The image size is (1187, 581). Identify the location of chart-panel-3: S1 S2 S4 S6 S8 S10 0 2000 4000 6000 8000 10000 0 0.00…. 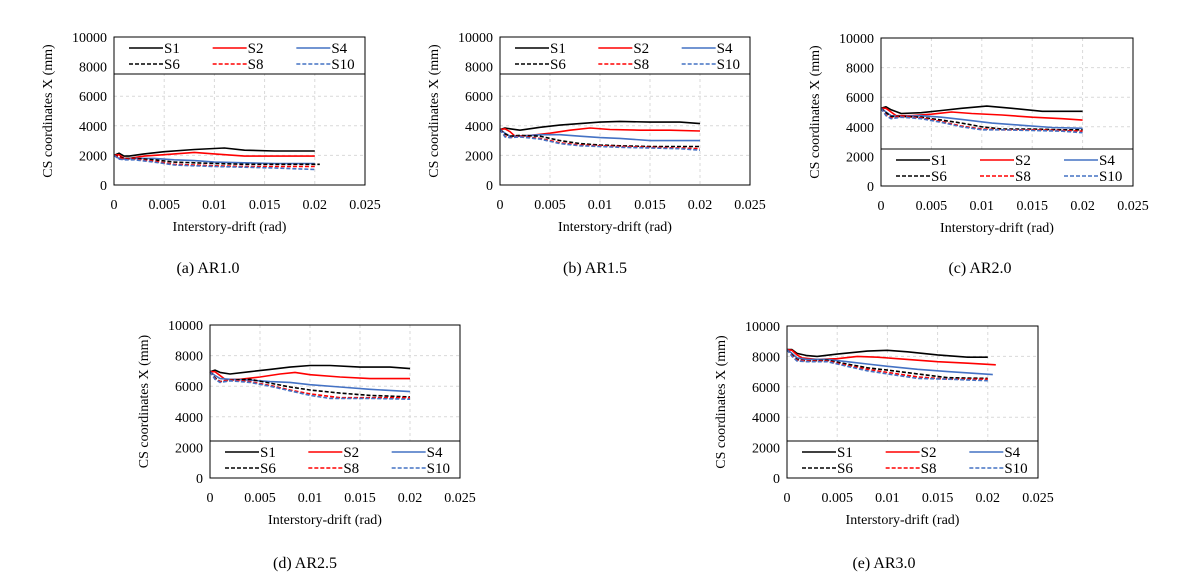
(978, 154).